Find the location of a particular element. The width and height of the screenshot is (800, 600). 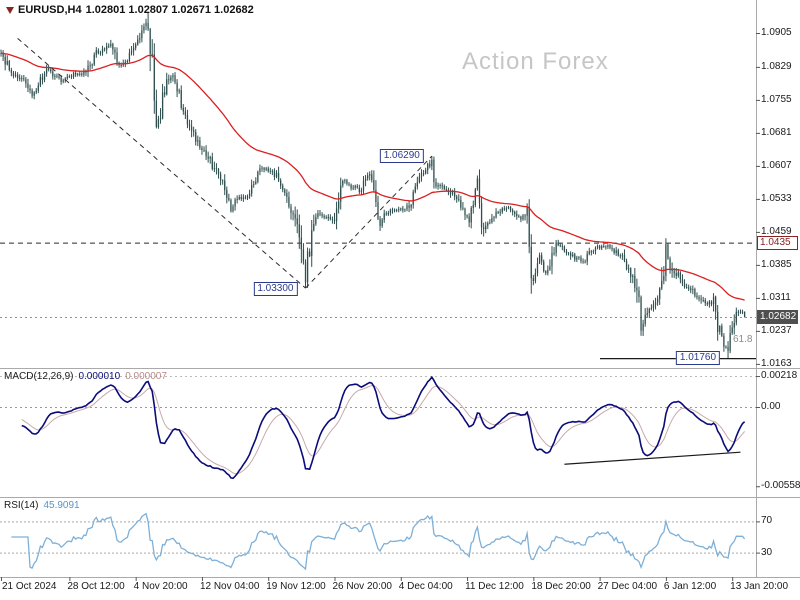

macd-axis-label: -0.00558 is located at coordinates (780, 486).